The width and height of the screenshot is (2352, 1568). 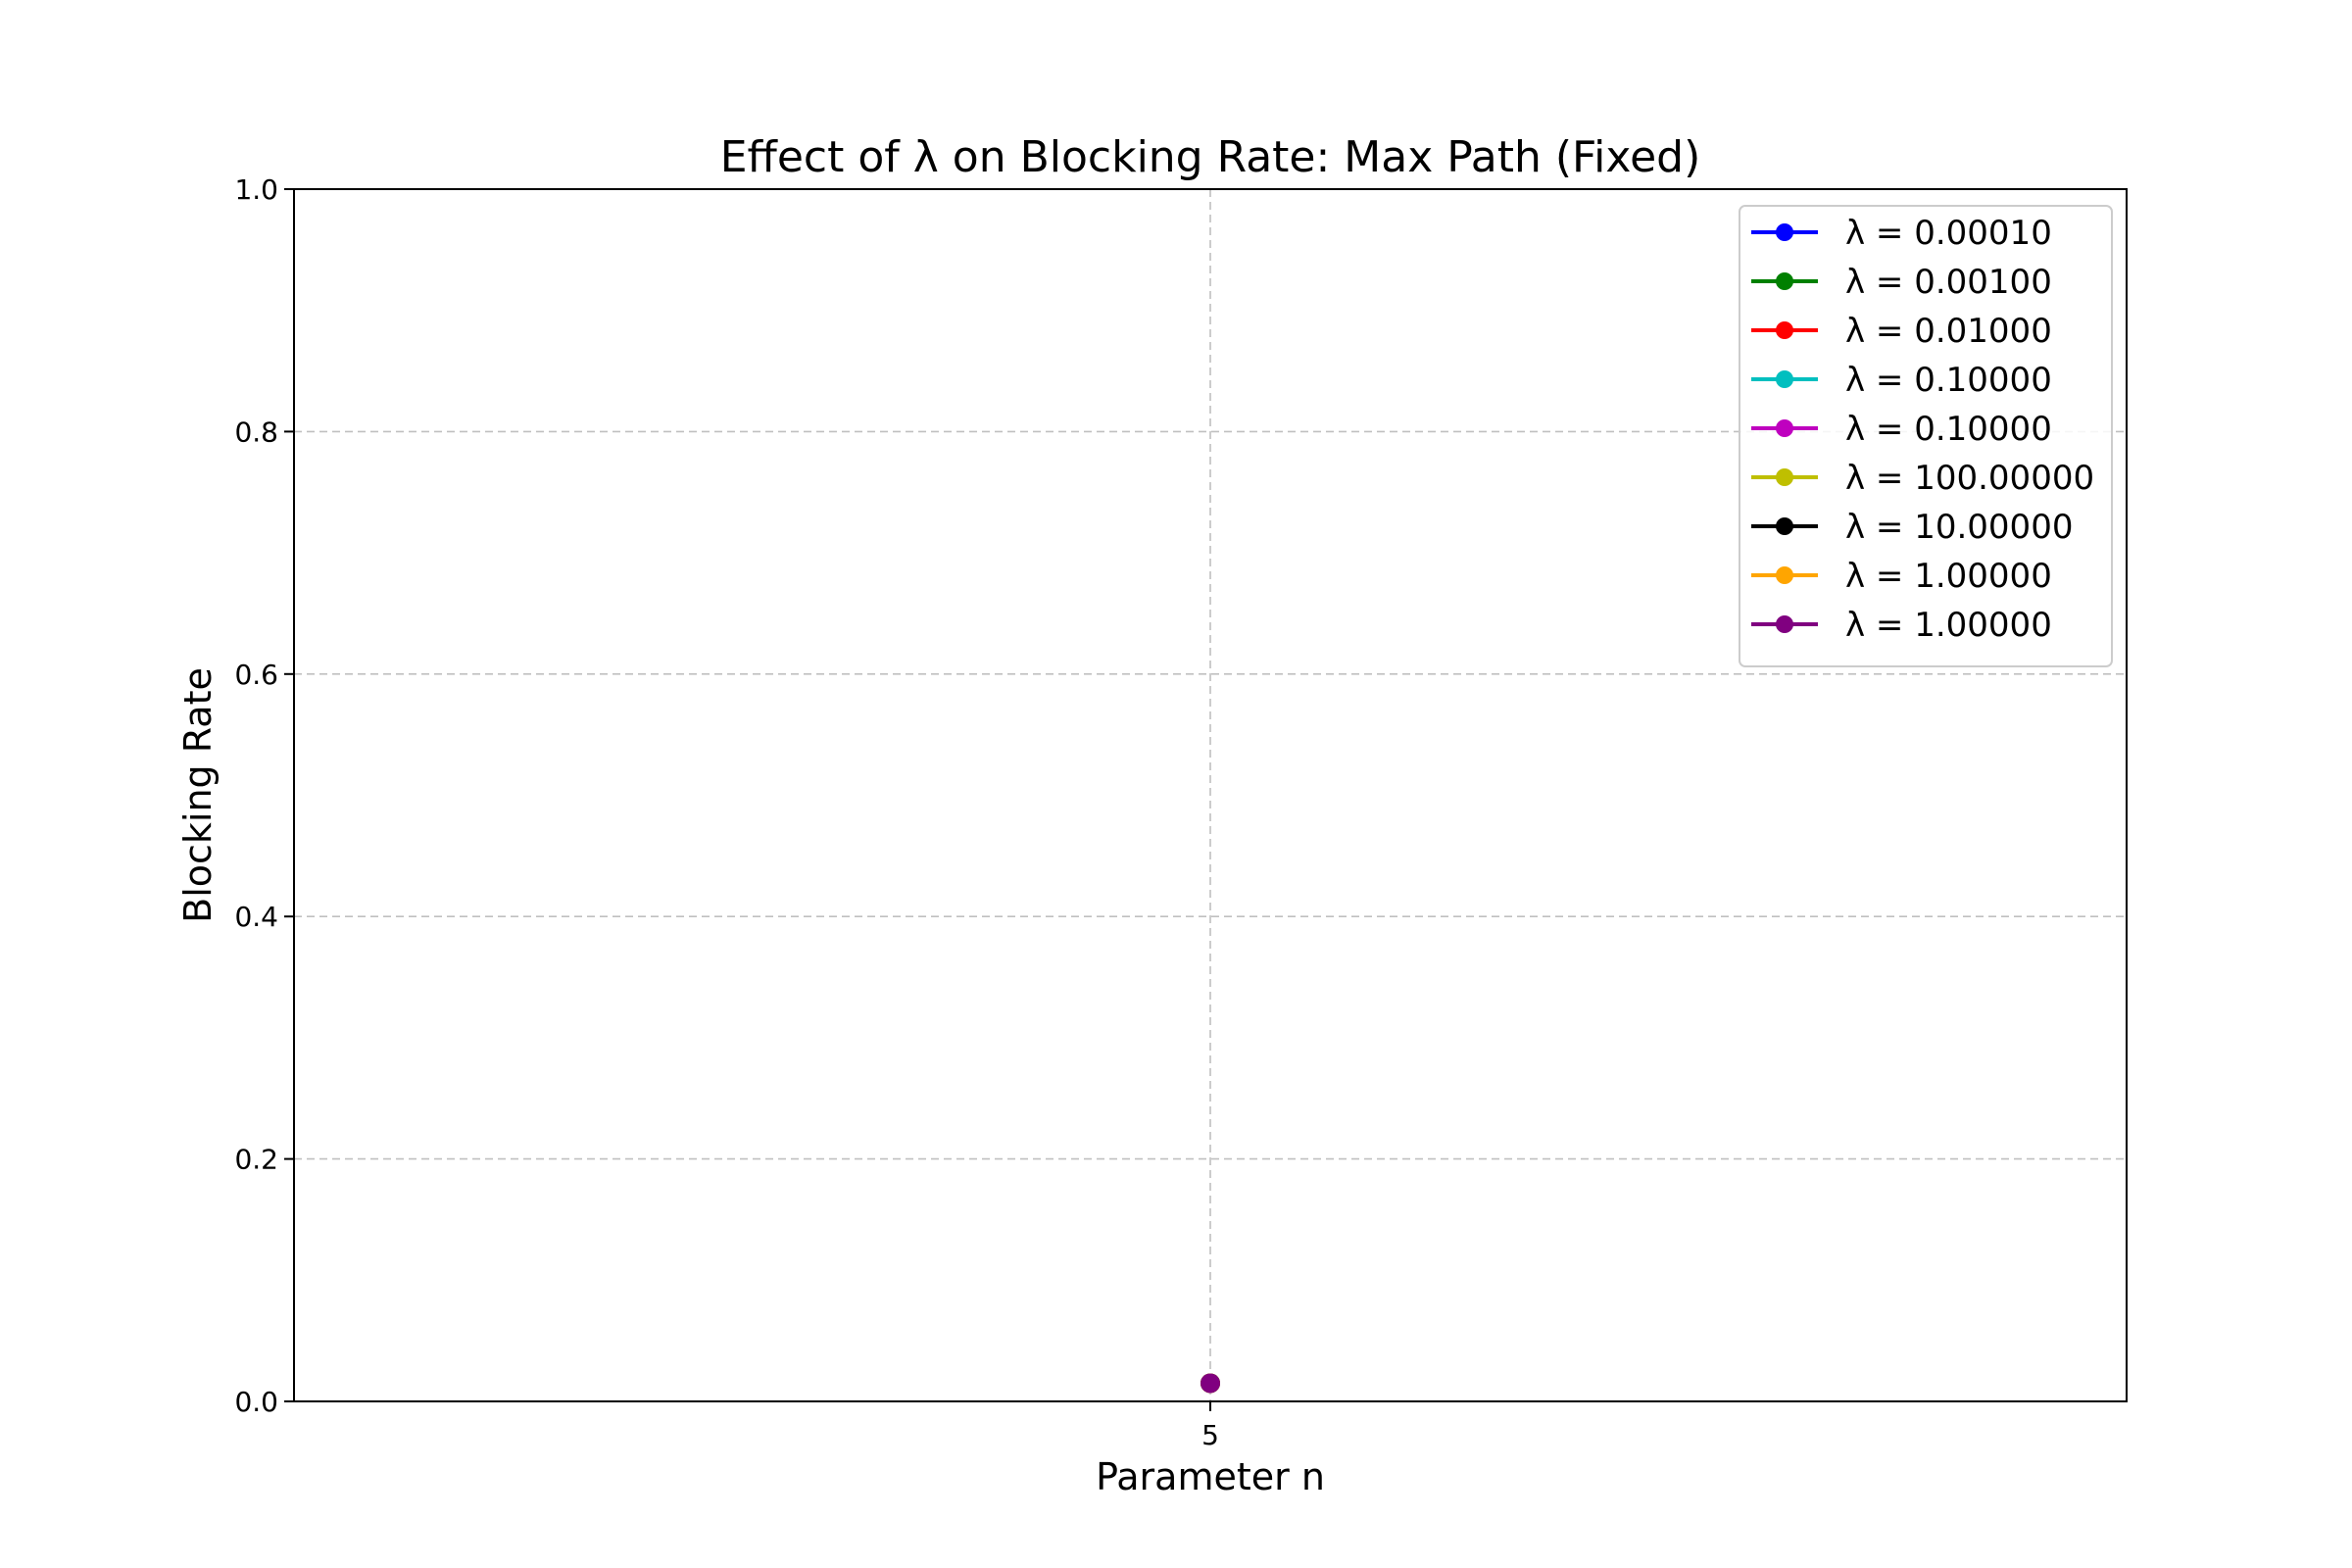 I want to click on legend-label: λ = 0.00010, so click(x=1948, y=233).